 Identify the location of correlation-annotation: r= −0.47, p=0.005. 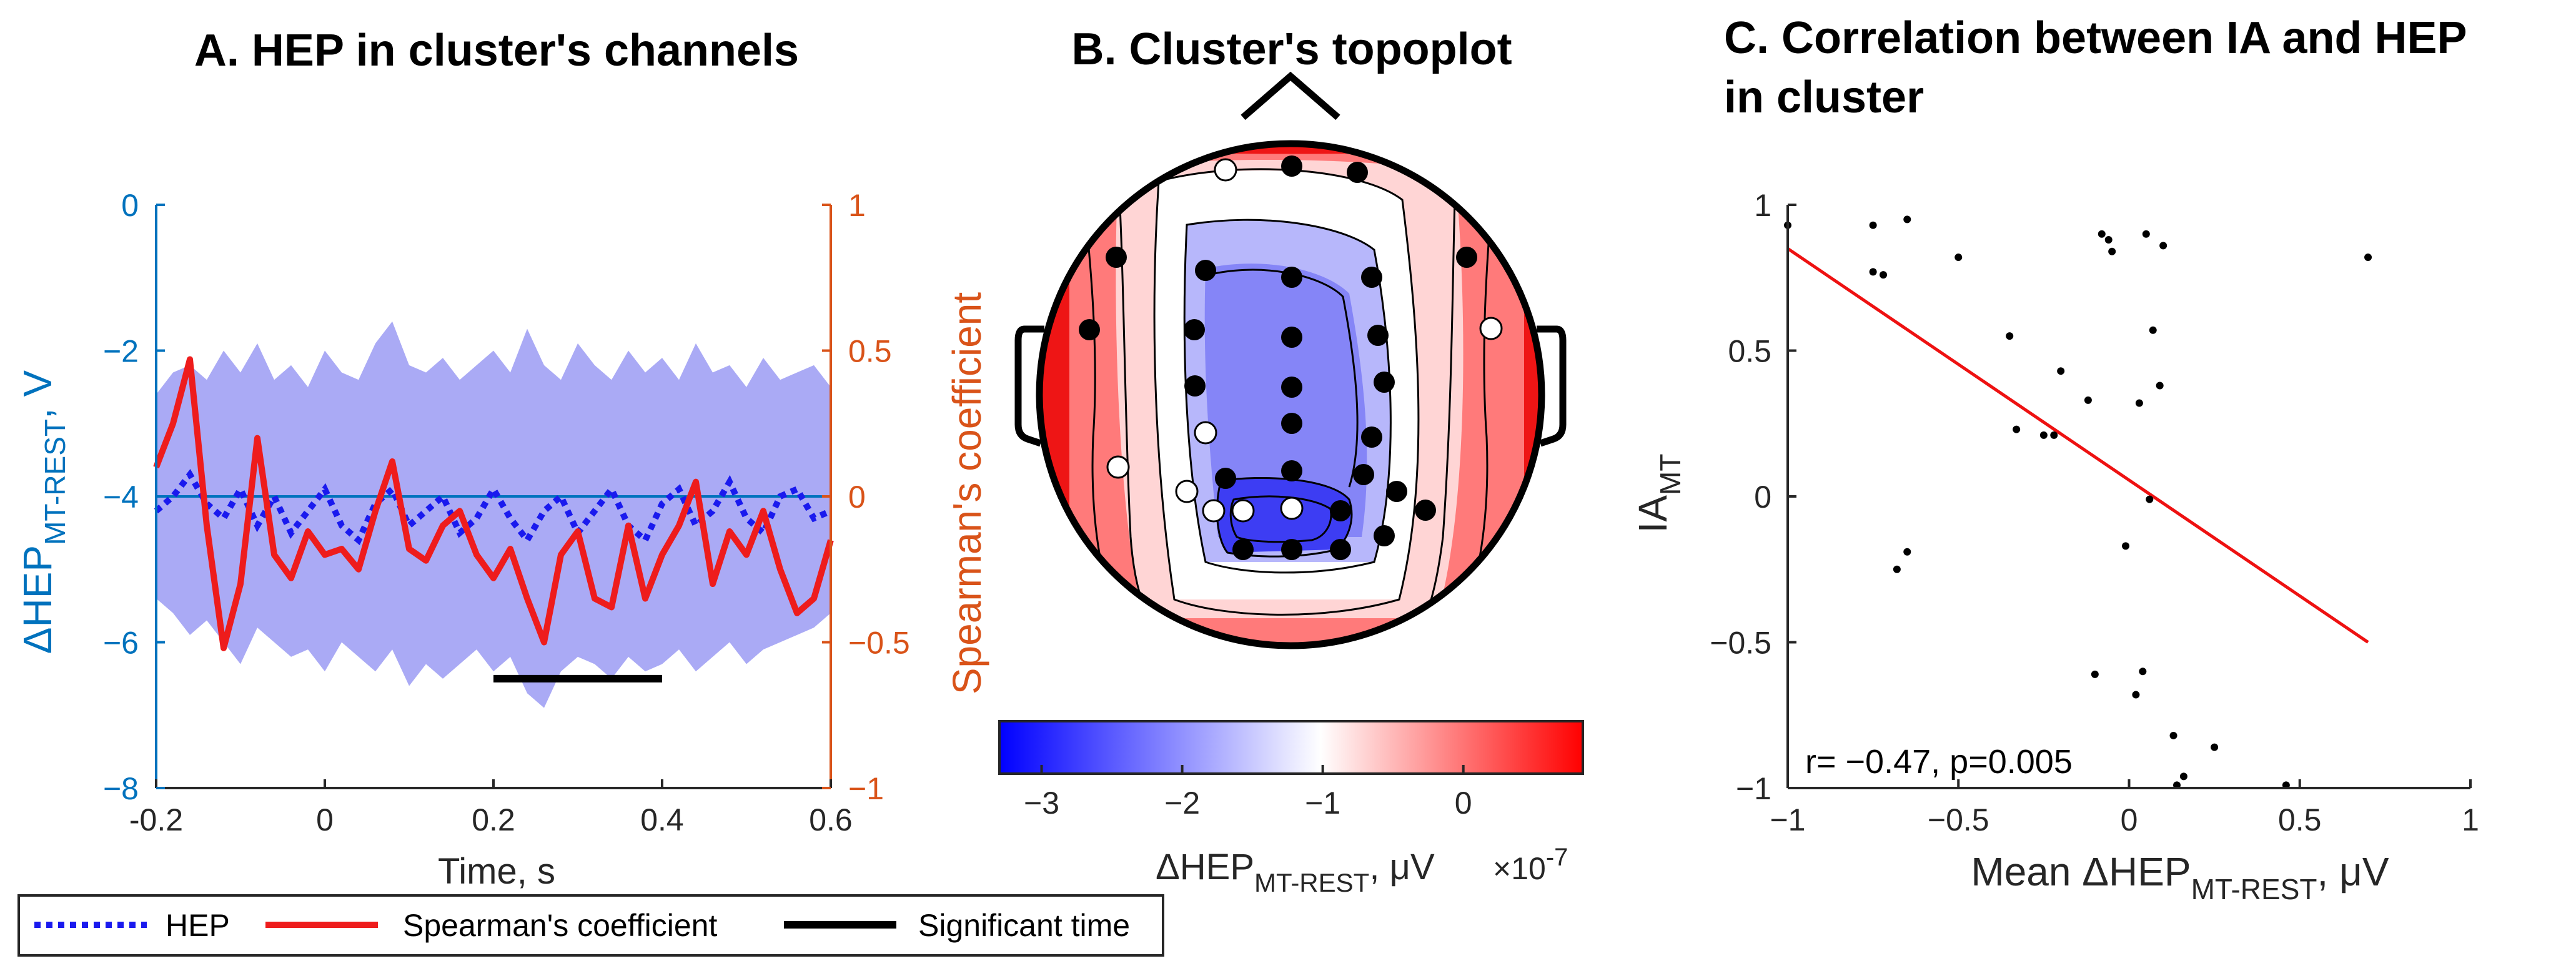
(1939, 762).